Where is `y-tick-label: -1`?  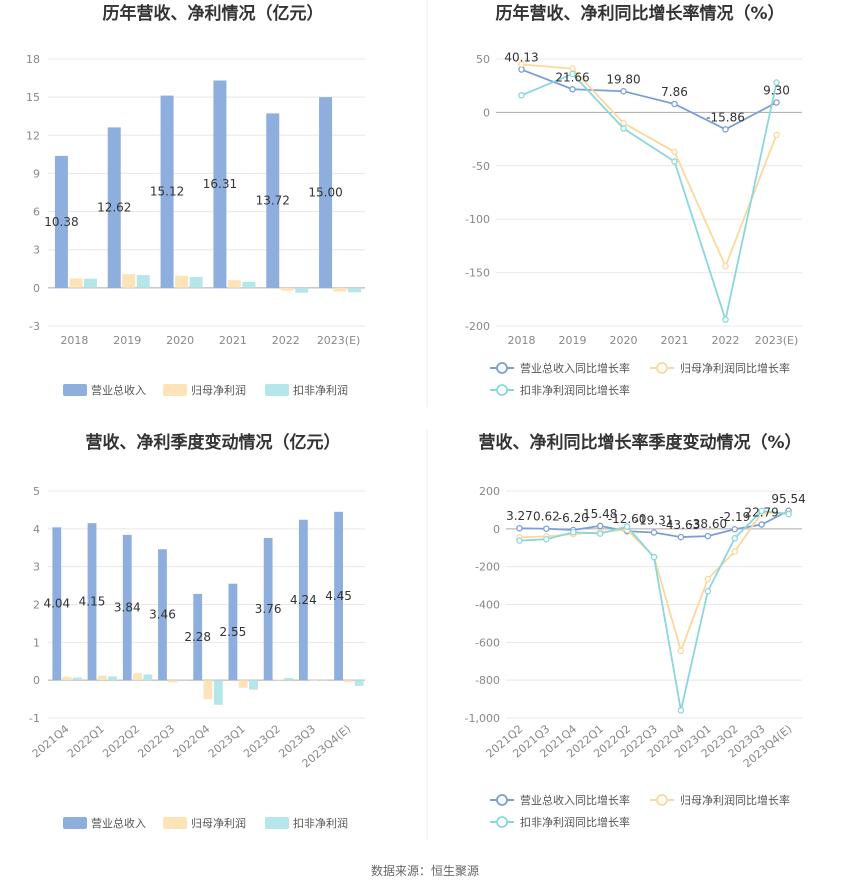 y-tick-label: -1 is located at coordinates (34, 718).